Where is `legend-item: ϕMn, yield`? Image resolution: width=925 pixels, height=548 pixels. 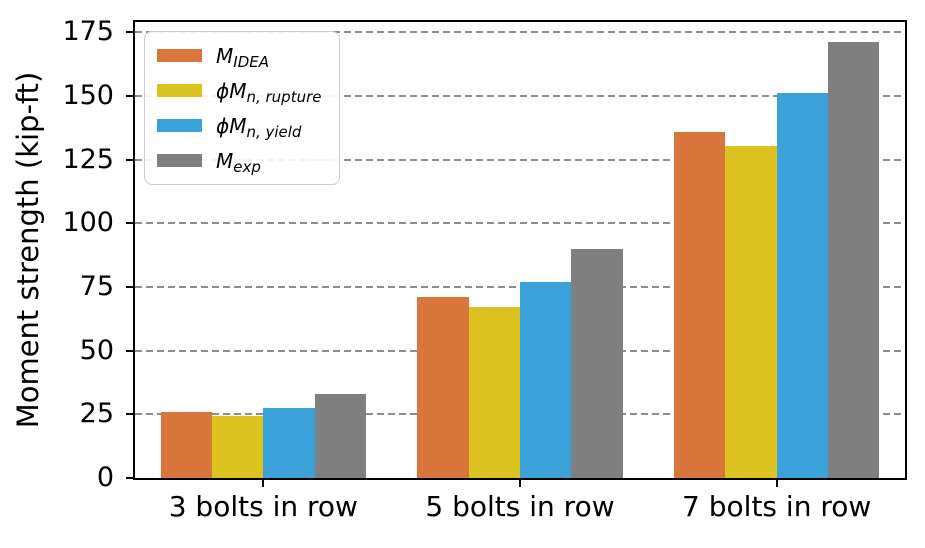 legend-item: ϕMn, yield is located at coordinates (239, 125).